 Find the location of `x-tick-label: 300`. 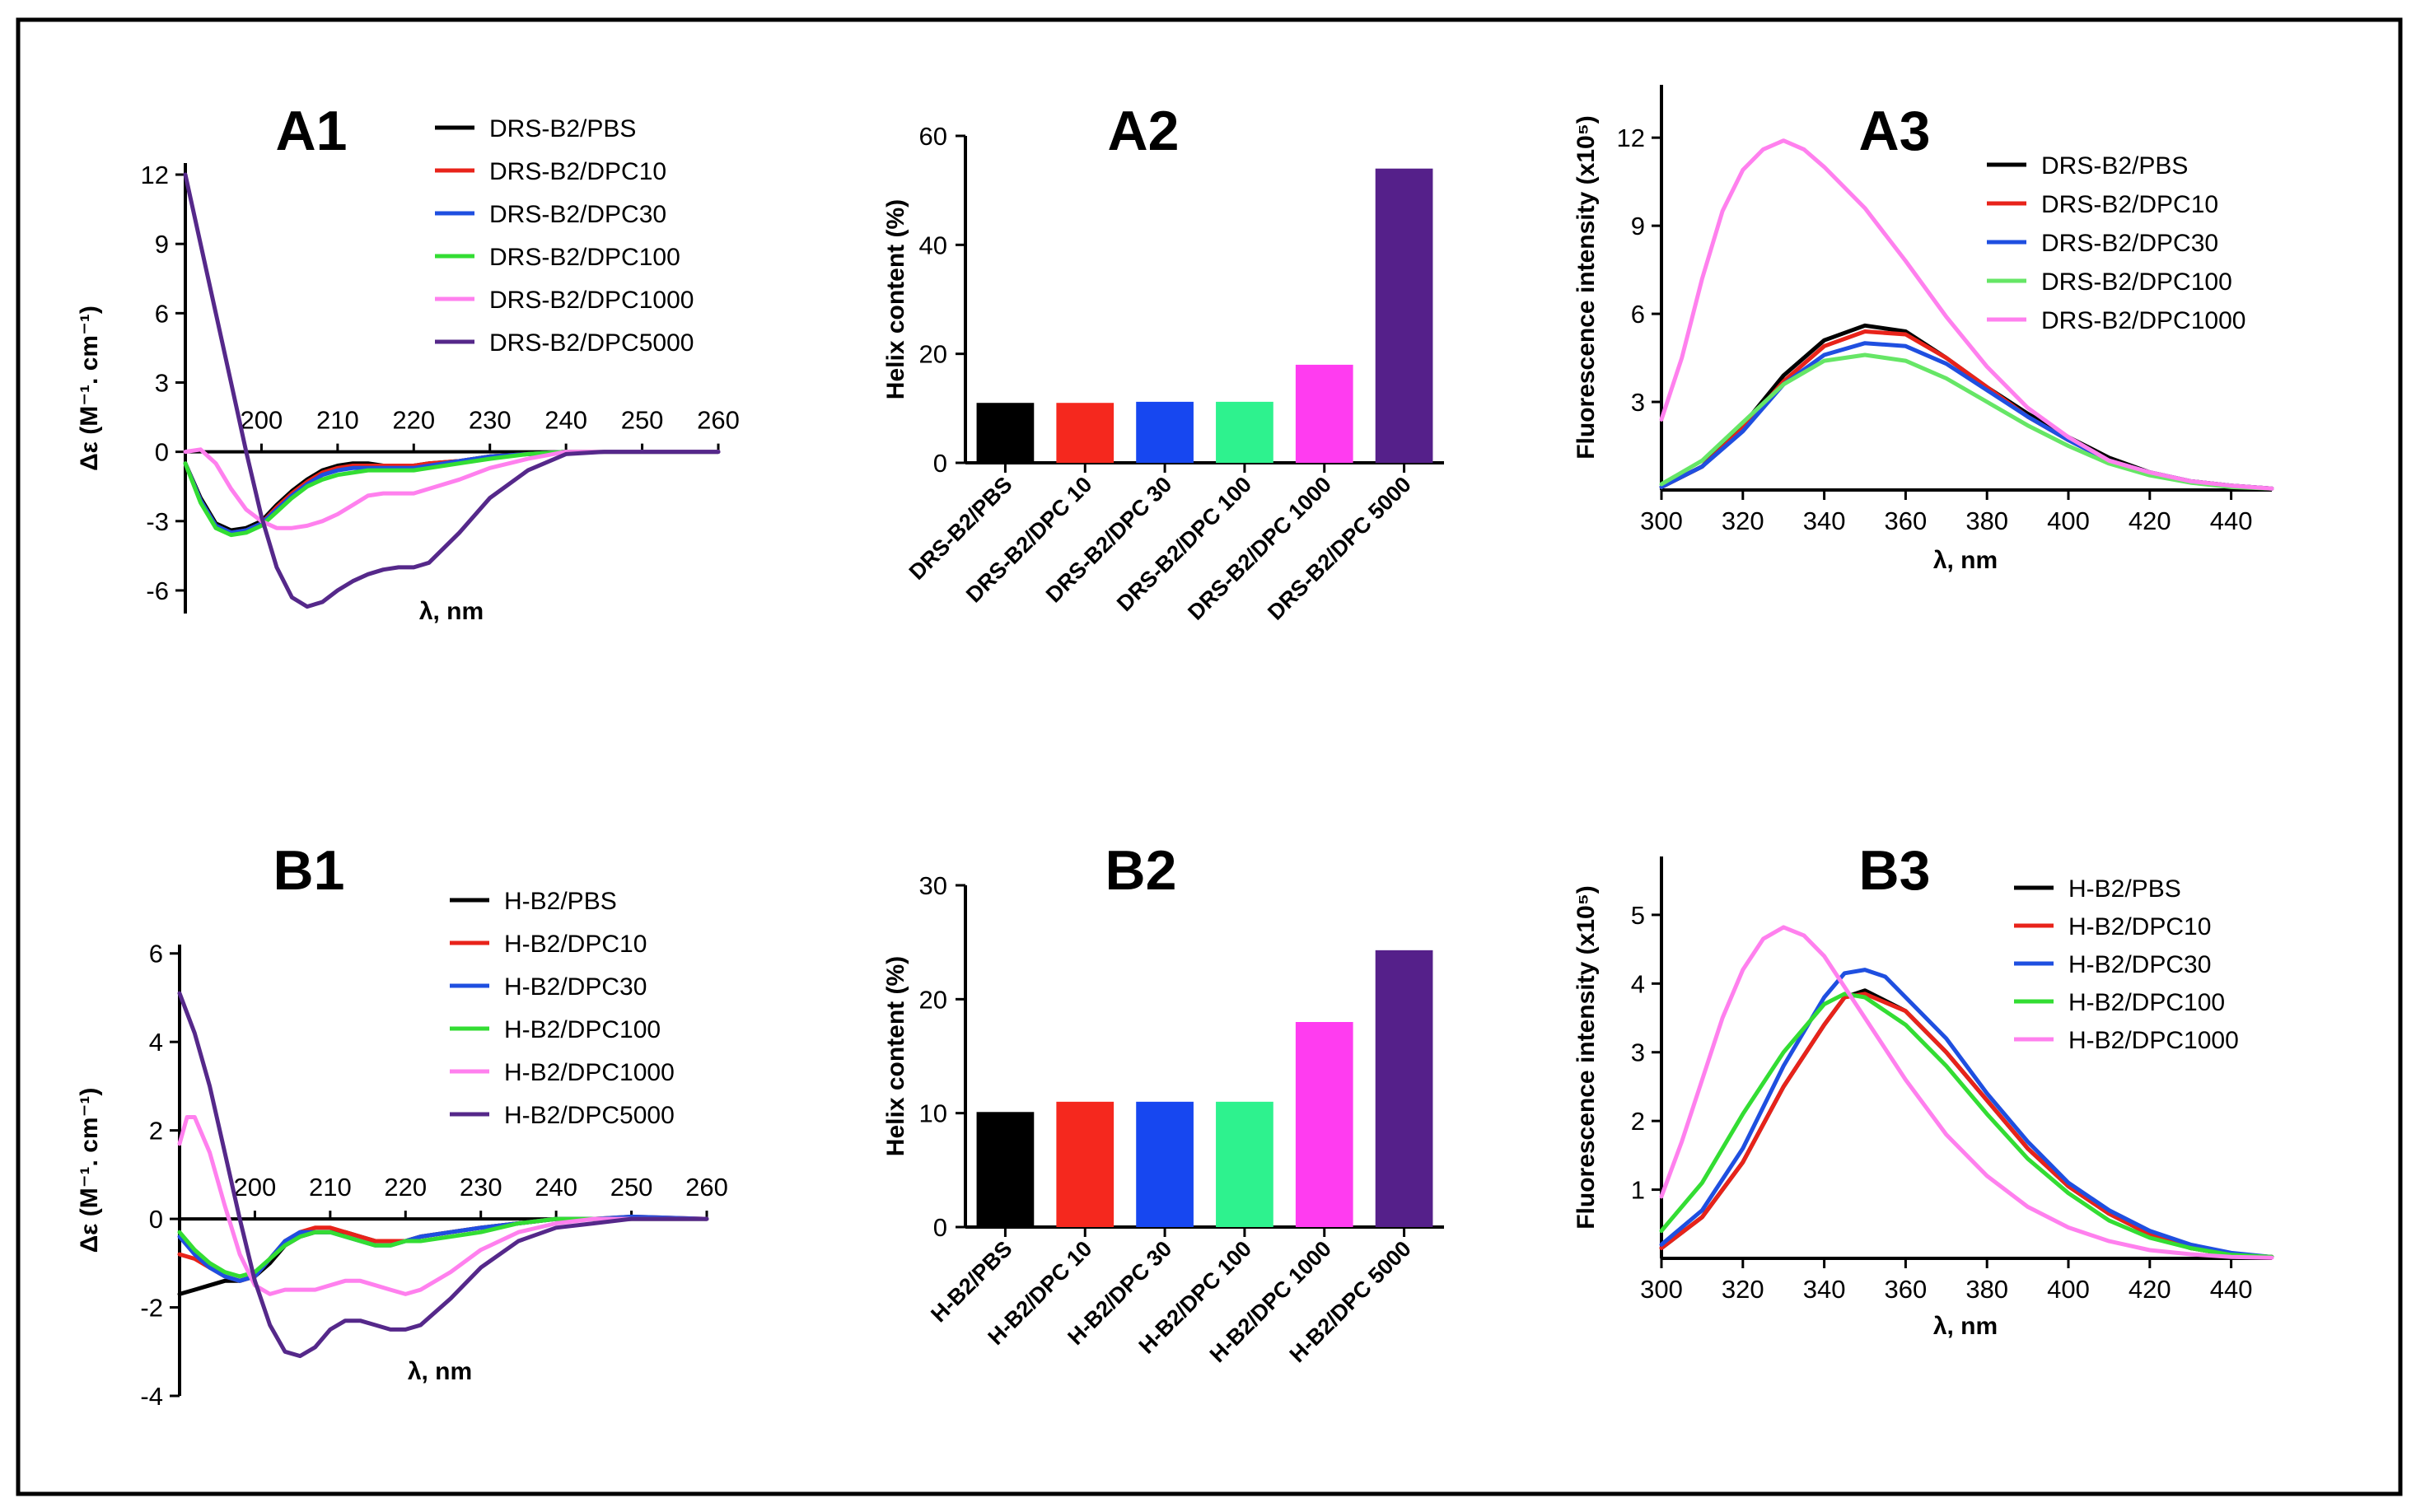

x-tick-label: 300 is located at coordinates (1661, 520).